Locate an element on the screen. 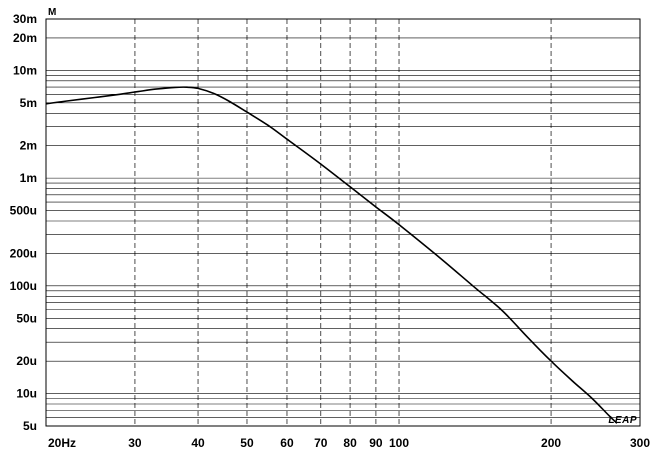  y-tick-label: 10m is located at coordinates (25, 70).